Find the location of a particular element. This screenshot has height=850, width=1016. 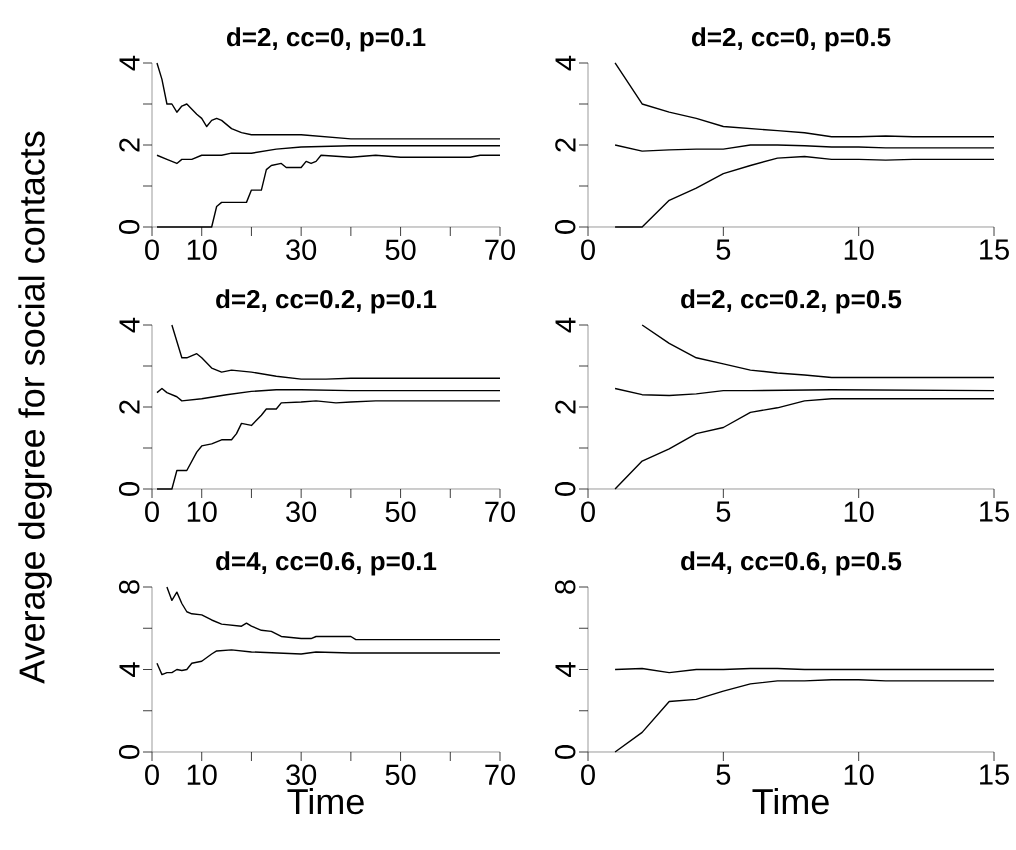

chart-title: d=2, cc=0, p=0.5 is located at coordinates (791, 39).